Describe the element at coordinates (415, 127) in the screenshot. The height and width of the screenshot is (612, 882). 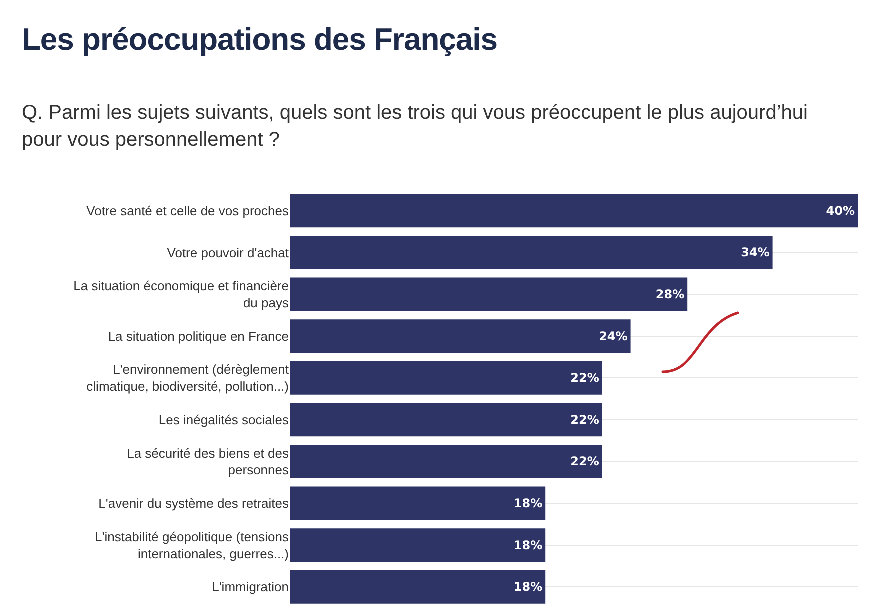
I see `chart-subtitle: Q. Parmi les sujets suivants, quels sont les trois qui vous préoccupent le plus aujourd’hui pour vous personnellement ?` at that location.